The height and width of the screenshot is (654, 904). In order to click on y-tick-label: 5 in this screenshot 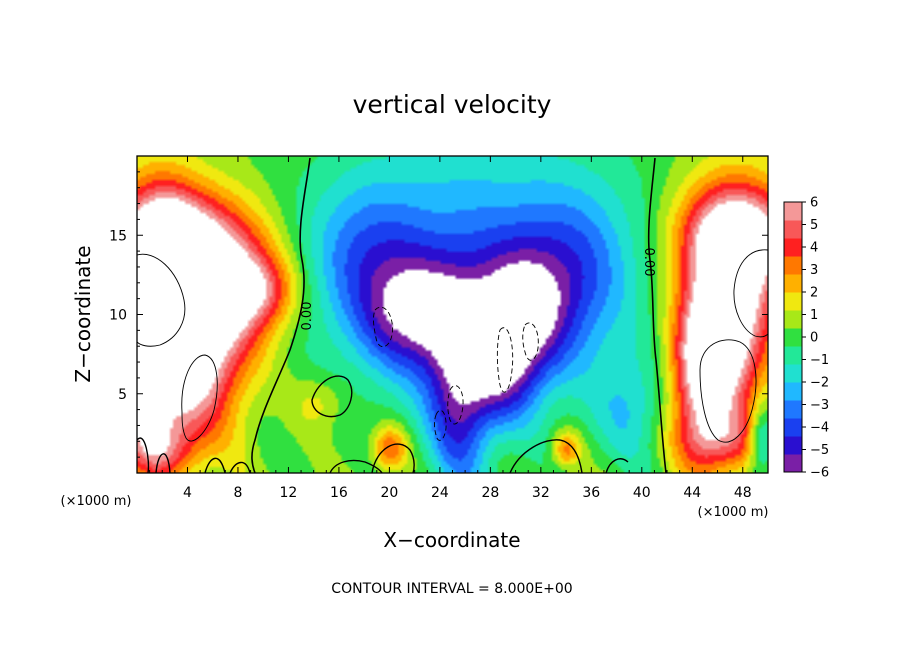, I will do `click(122, 395)`.